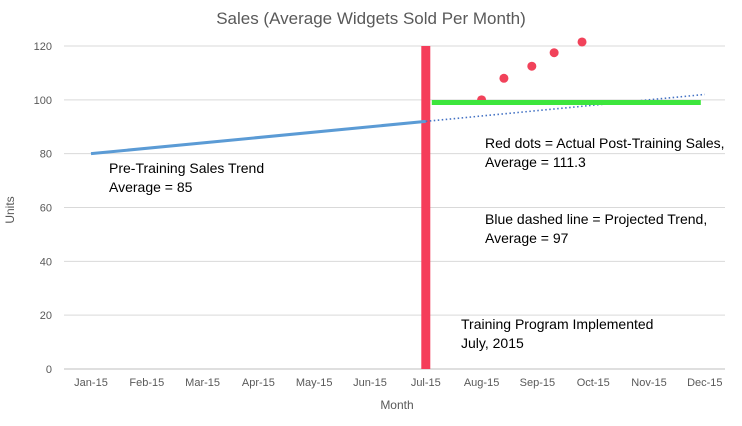  What do you see at coordinates (557, 334) in the screenshot?
I see `annotation-training-program: Training Program Implemented July, 2015` at bounding box center [557, 334].